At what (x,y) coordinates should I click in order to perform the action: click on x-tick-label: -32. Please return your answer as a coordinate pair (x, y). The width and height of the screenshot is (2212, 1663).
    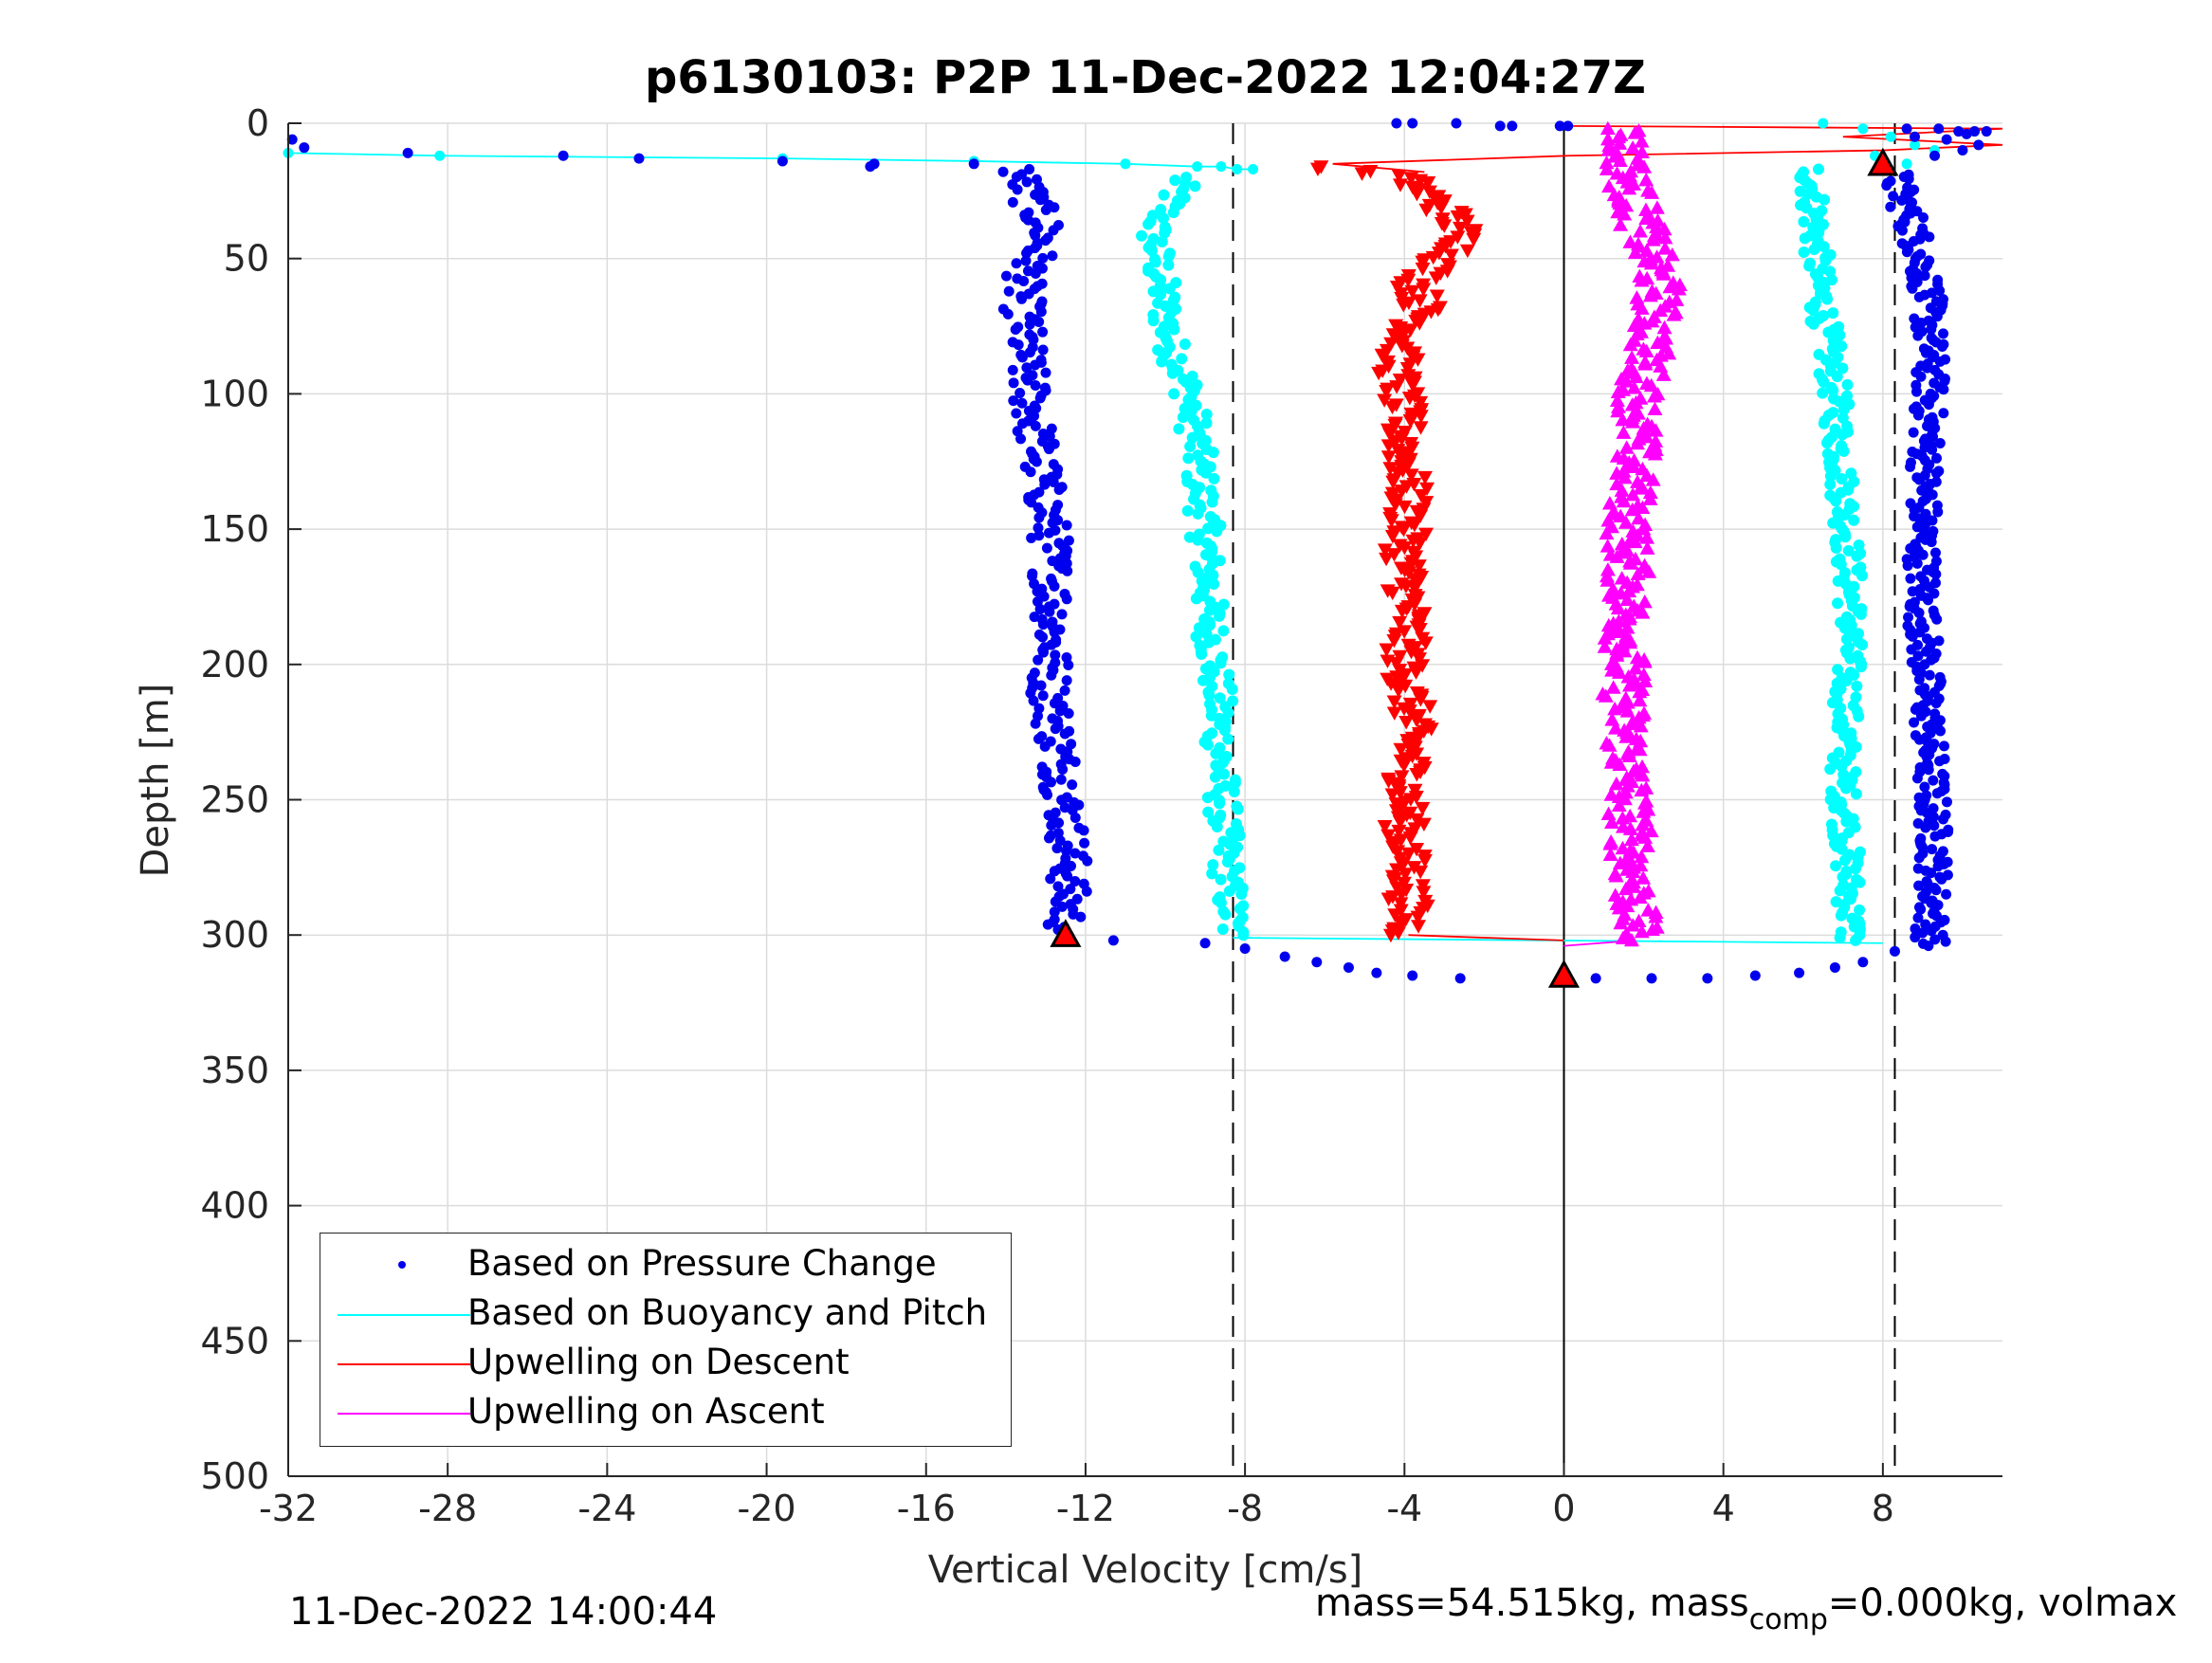
    Looking at the image, I should click on (288, 1508).